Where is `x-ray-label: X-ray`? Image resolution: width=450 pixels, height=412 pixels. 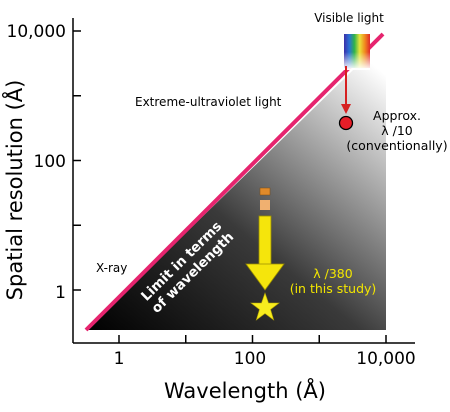 x-ray-label: X-ray is located at coordinates (111, 268).